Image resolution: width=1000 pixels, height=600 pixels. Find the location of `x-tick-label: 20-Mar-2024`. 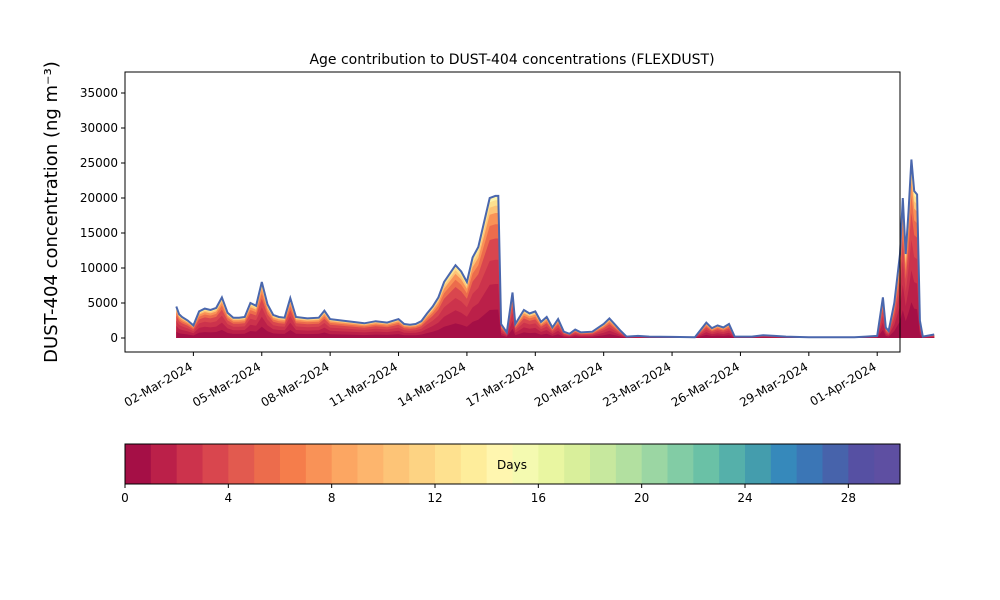

x-tick-label: 20-Mar-2024 is located at coordinates (568, 384).